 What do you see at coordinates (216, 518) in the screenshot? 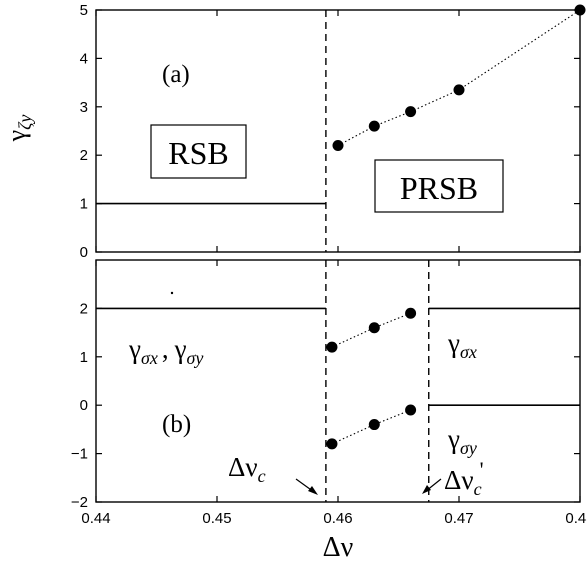
I see `x-tick-label: 0.45` at bounding box center [216, 518].